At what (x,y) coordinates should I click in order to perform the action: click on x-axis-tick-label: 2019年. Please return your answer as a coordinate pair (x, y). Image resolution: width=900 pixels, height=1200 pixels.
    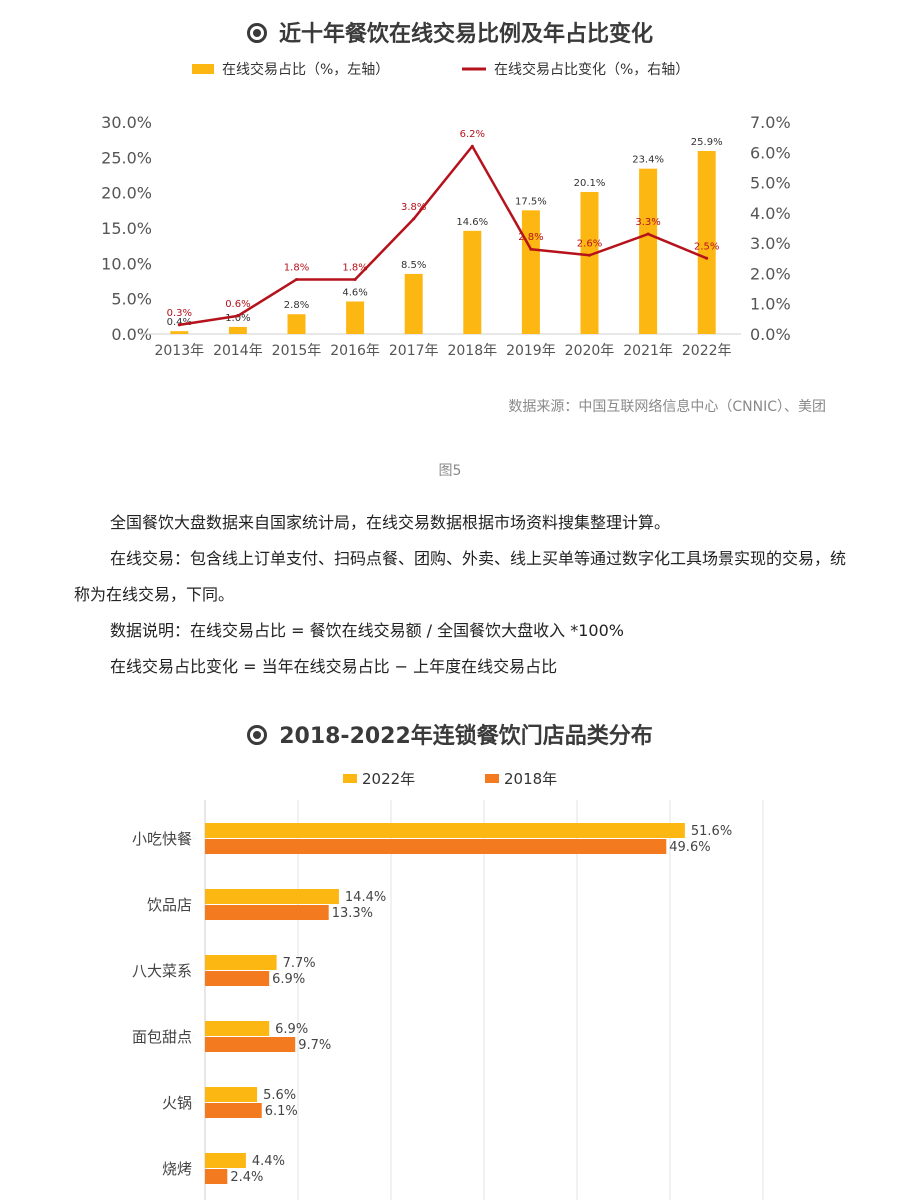
    Looking at the image, I should click on (531, 351).